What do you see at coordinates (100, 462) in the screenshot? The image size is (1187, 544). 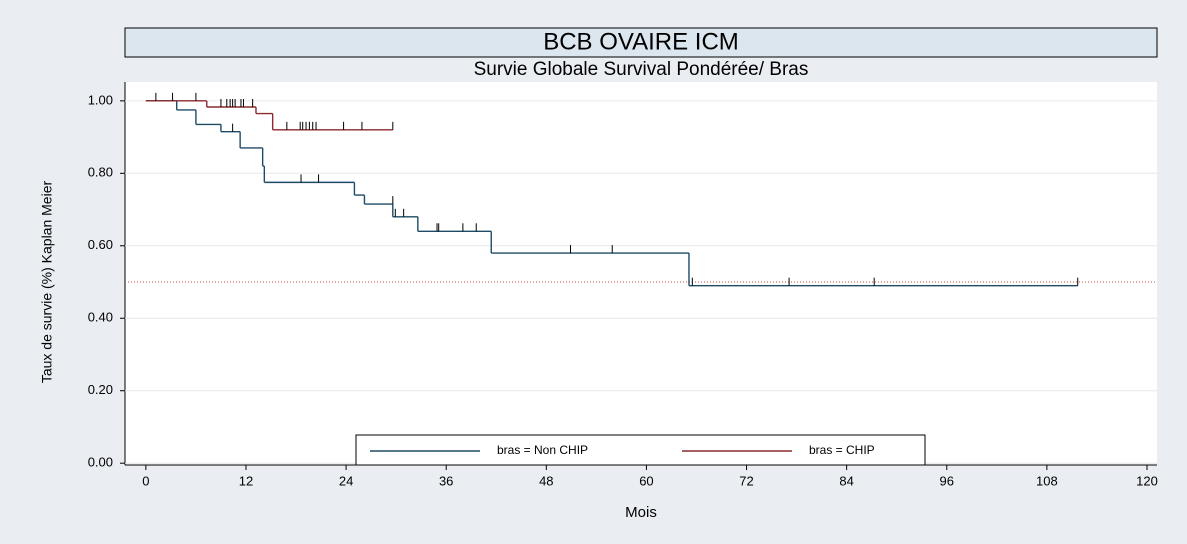 I see `y-tick-label: 0.00` at bounding box center [100, 462].